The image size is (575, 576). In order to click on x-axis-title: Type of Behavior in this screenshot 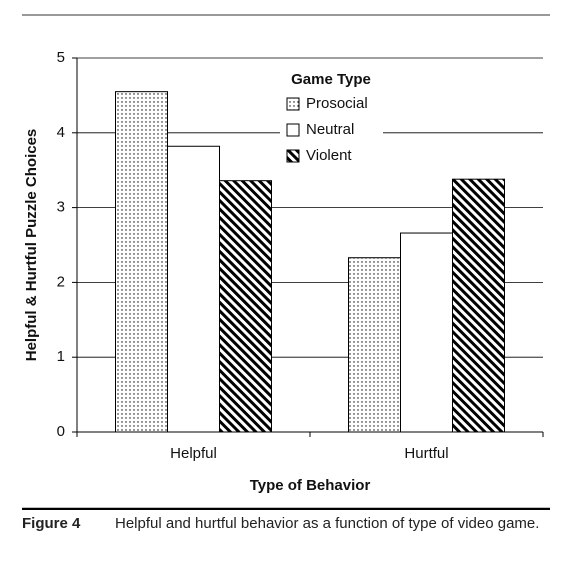, I will do `click(310, 485)`.